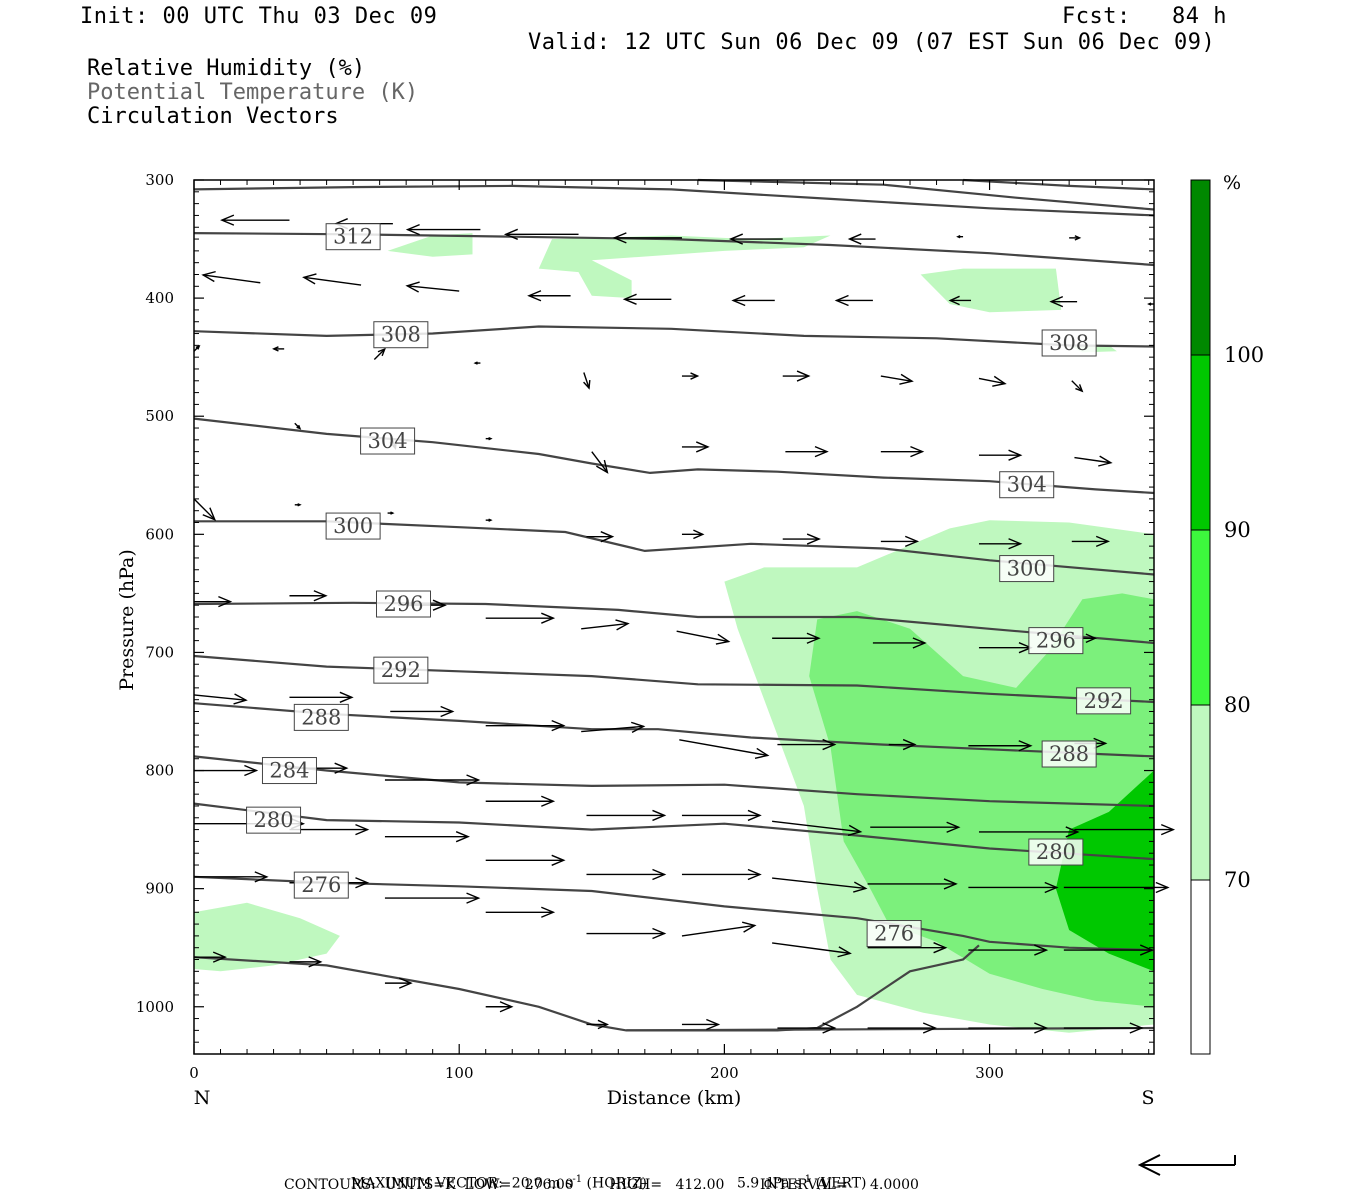 The image size is (1350, 1200). What do you see at coordinates (1244, 355) in the screenshot?
I see `colorbar-label: 100` at bounding box center [1244, 355].